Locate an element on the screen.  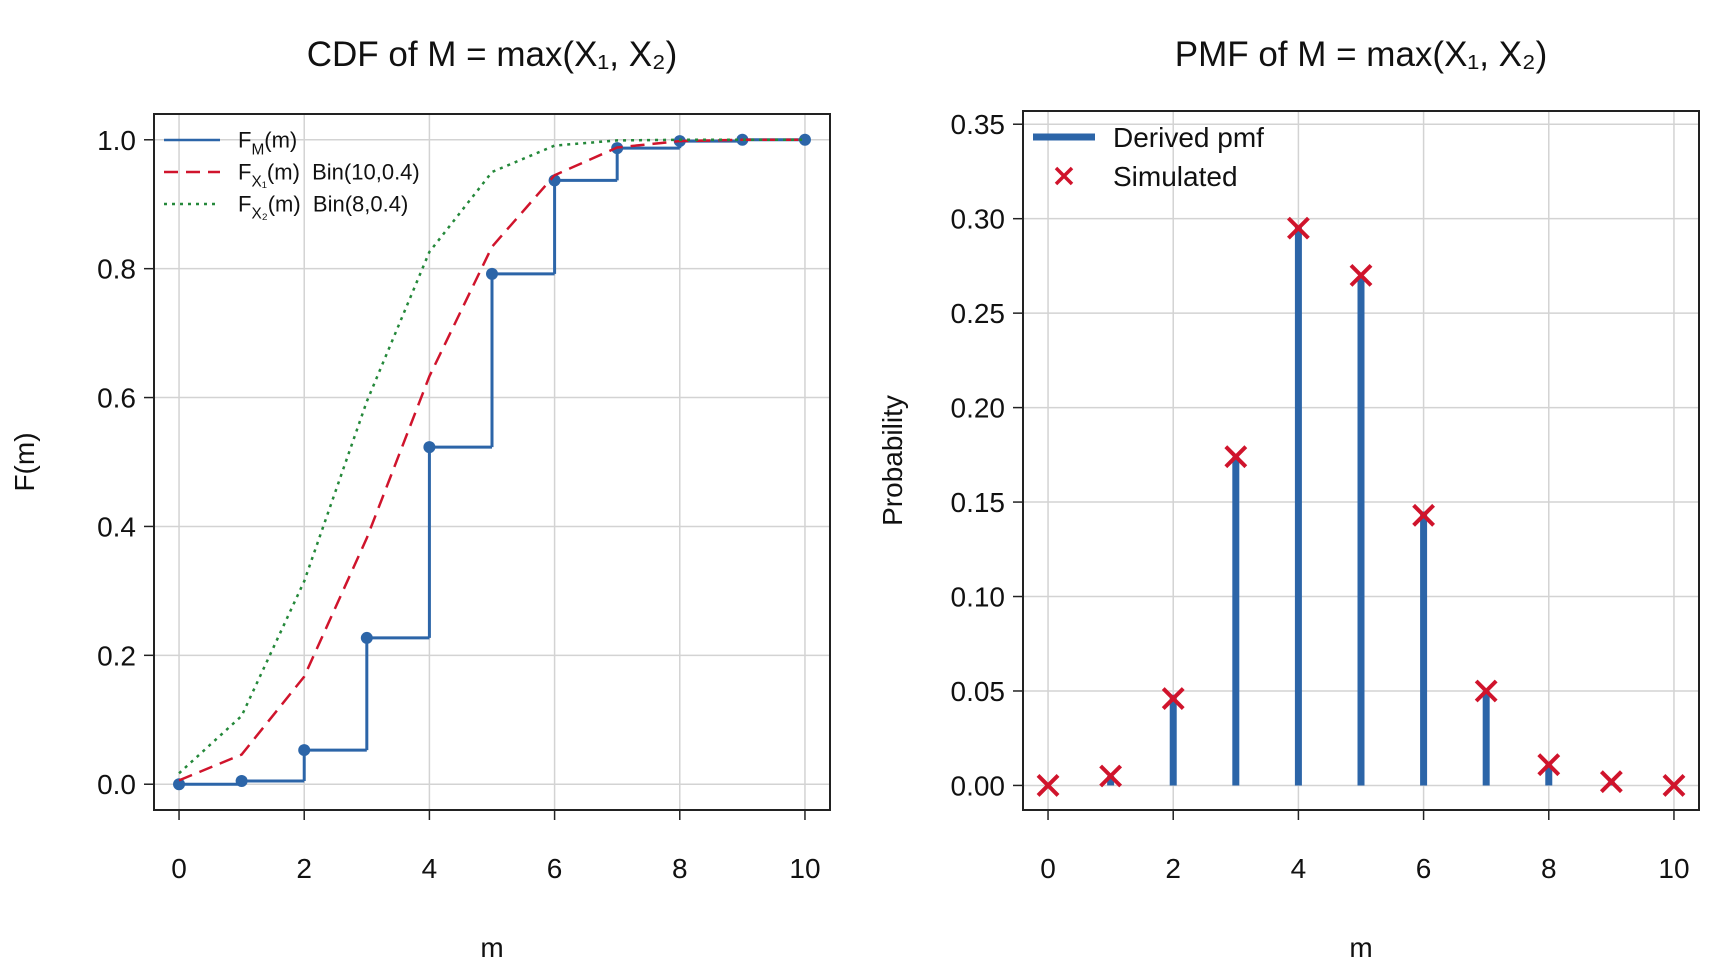
chart-title: CDF of M = max(X₁, X₂) is located at coordinates (492, 54).